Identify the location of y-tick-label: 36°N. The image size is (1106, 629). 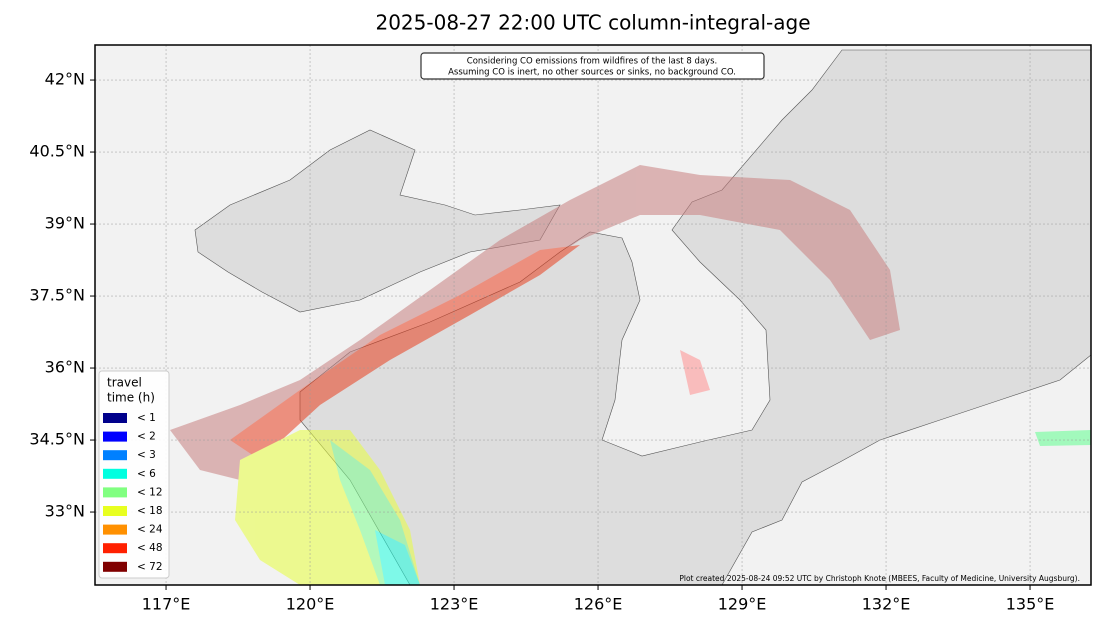
(65, 367).